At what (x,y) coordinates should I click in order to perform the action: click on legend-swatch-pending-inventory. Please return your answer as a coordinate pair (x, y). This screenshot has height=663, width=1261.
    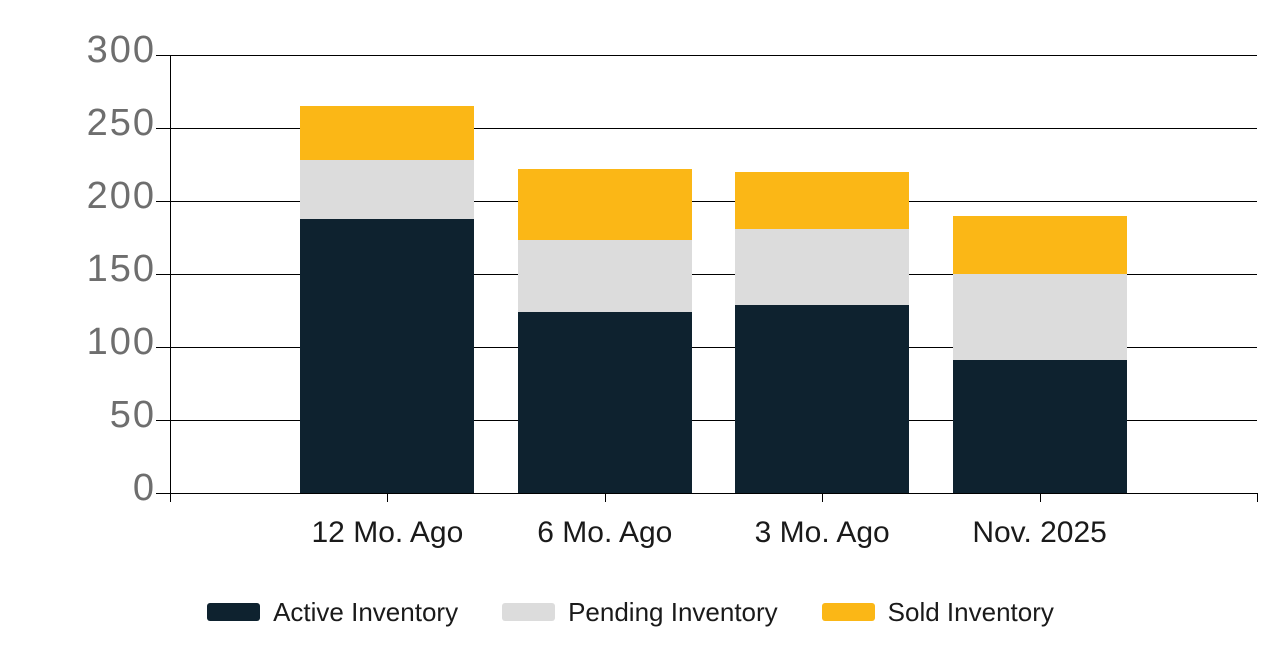
    Looking at the image, I should click on (529, 612).